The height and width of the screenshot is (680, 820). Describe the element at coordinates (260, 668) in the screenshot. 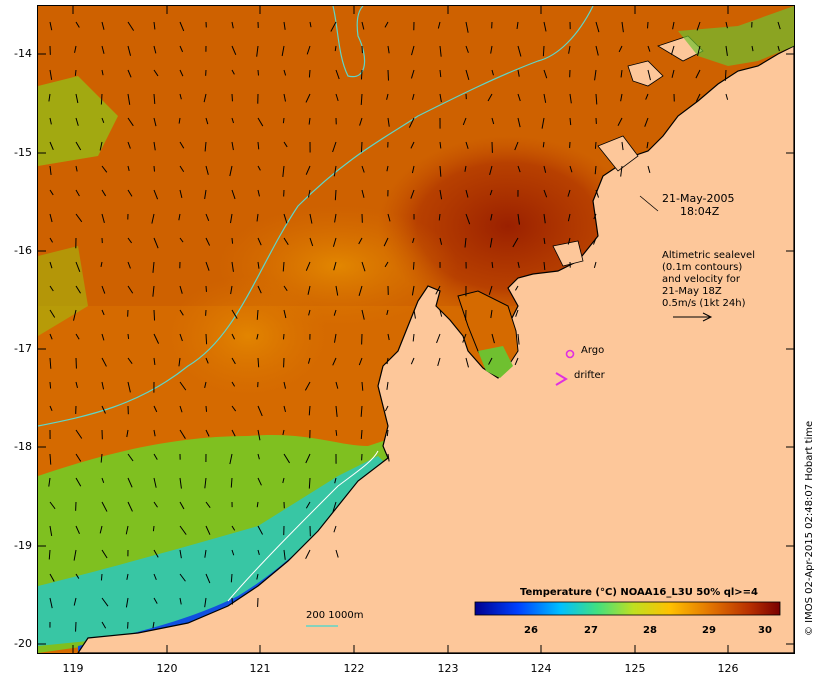

I see `lon-label: 121` at that location.